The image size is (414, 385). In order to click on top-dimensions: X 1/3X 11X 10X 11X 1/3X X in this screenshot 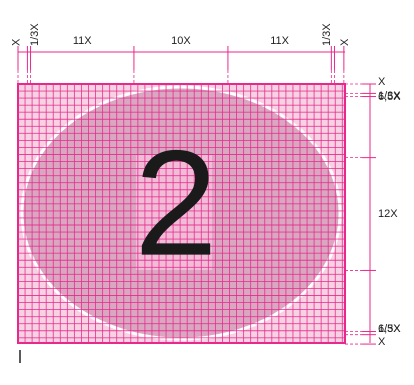, I will do `click(181, 53)`.